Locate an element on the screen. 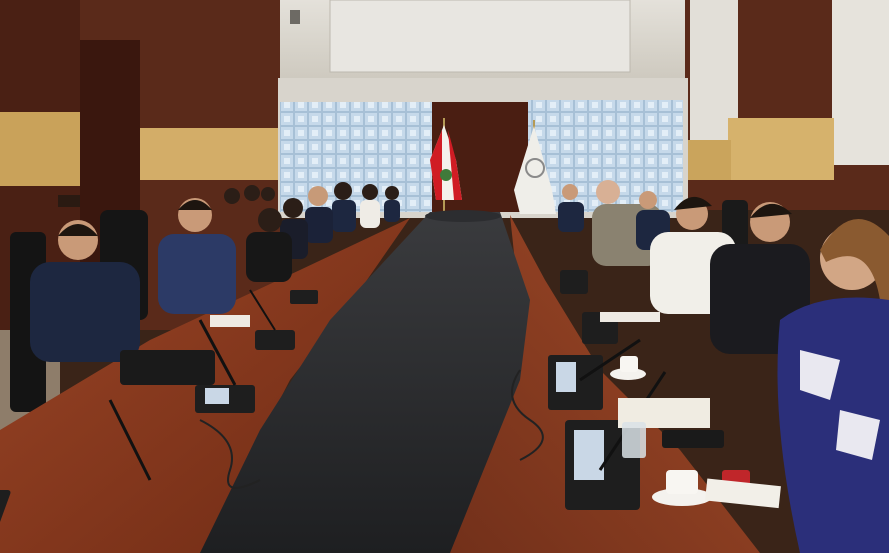 The width and height of the screenshot is (889, 553). phone is located at coordinates (693, 439).